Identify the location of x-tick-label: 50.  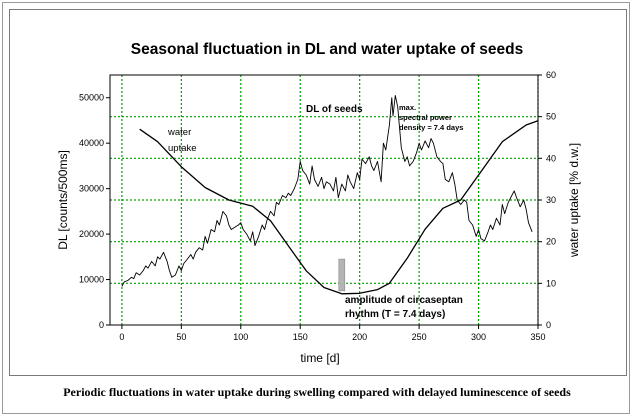
(181, 337).